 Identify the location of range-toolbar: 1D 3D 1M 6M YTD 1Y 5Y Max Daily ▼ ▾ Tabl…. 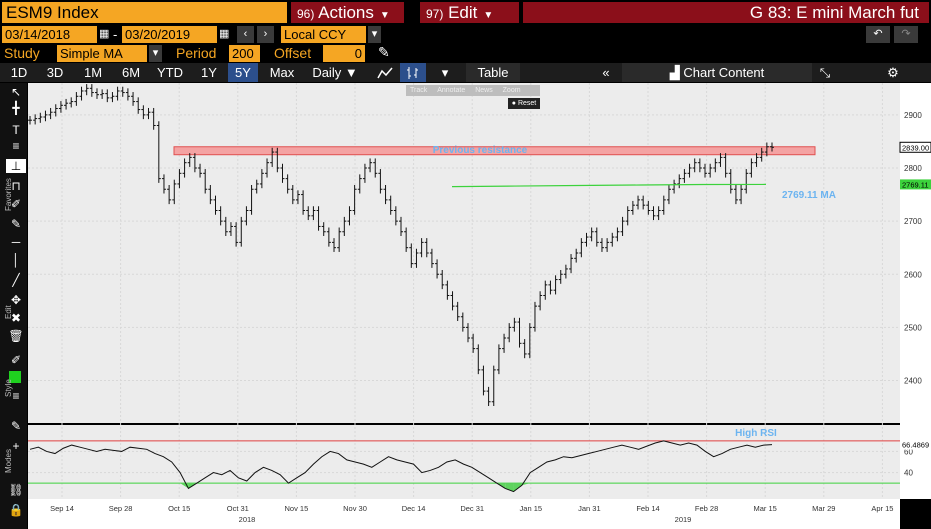
(465, 72).